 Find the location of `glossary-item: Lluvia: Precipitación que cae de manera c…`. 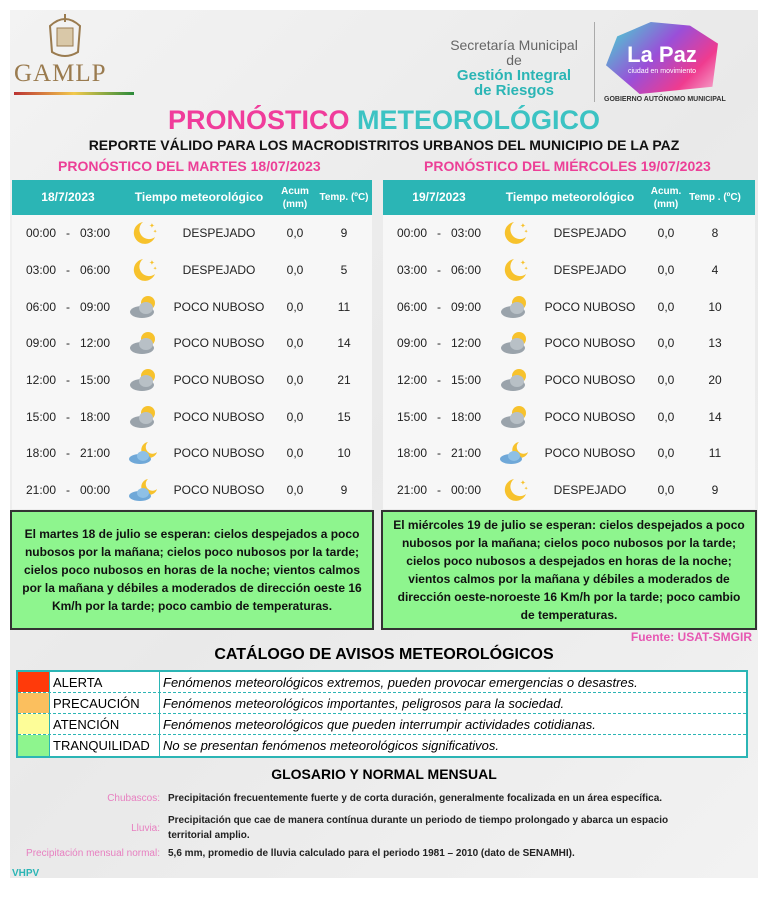

glossary-item: Lluvia: Precipitación que cae de manera c… is located at coordinates (400, 828).